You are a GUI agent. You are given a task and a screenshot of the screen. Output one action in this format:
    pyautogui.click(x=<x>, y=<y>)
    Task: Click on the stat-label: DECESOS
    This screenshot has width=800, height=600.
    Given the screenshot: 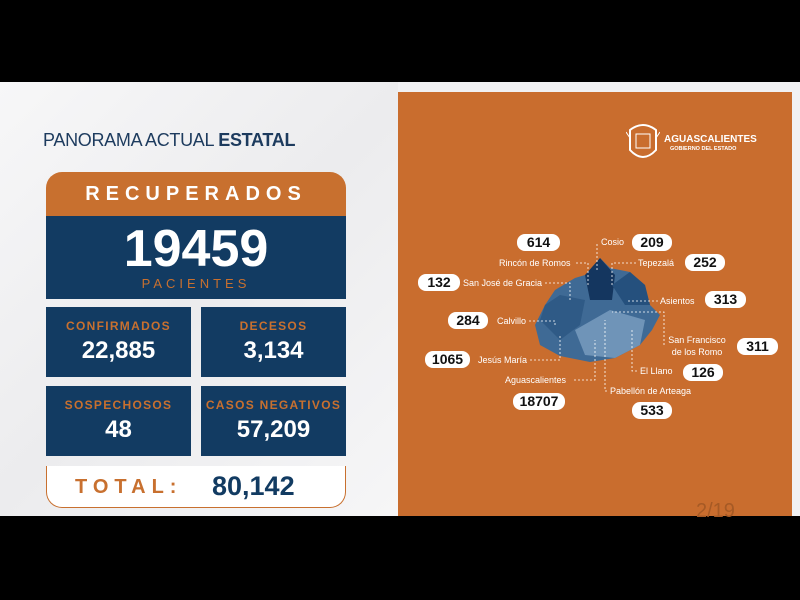 What is the action you would take?
    pyautogui.click(x=273, y=326)
    